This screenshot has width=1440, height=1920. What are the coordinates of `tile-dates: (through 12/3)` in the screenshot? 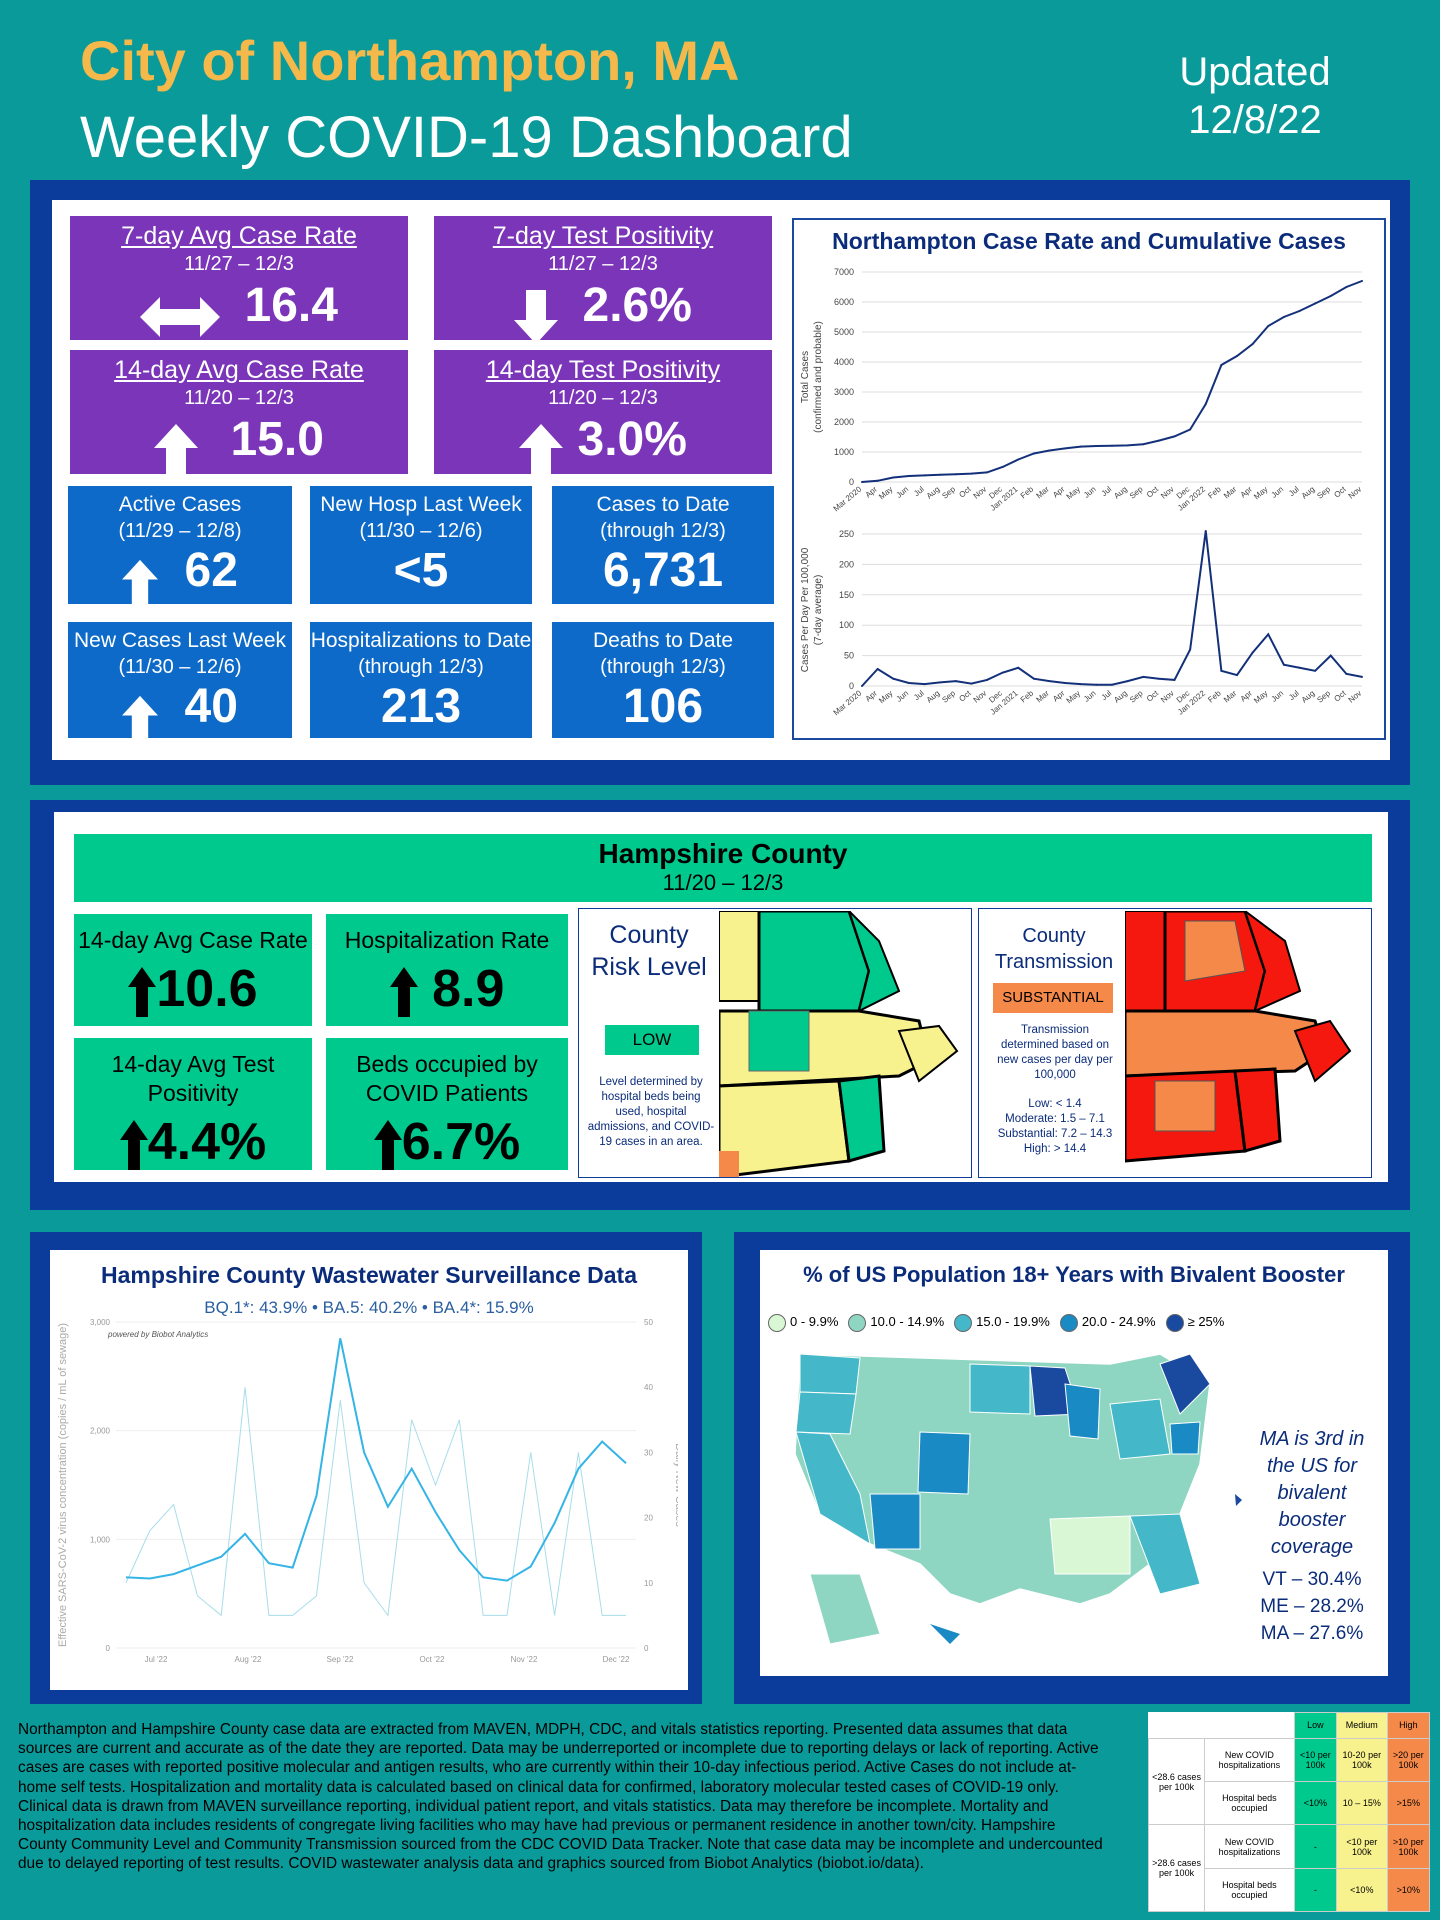 It's located at (421, 667).